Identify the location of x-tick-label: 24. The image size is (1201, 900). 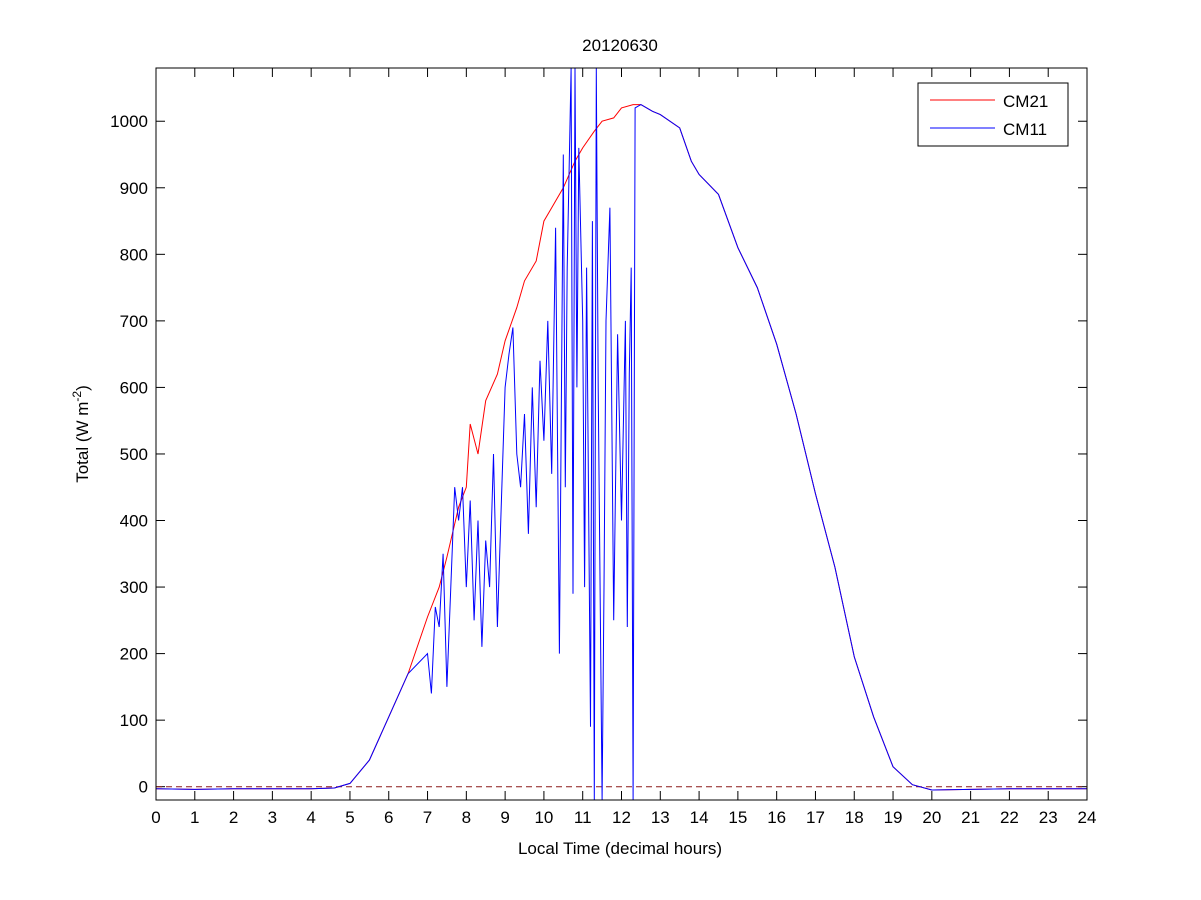
(1087, 817).